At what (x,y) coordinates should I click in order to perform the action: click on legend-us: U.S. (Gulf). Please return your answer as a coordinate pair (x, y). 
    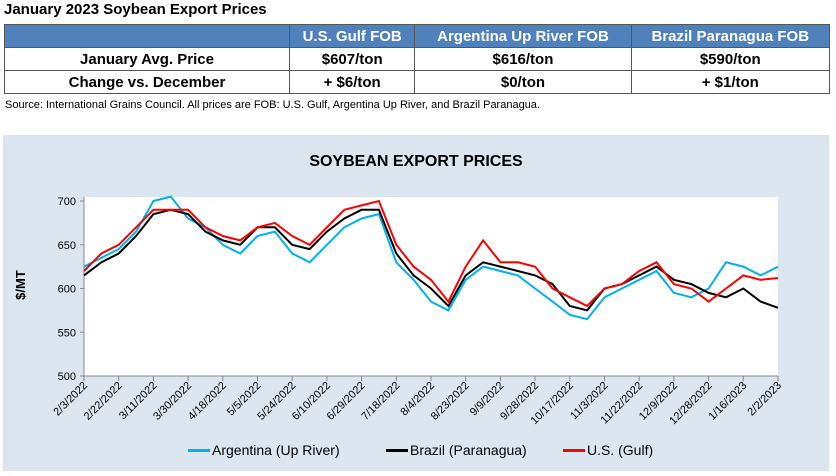
    Looking at the image, I should click on (608, 450).